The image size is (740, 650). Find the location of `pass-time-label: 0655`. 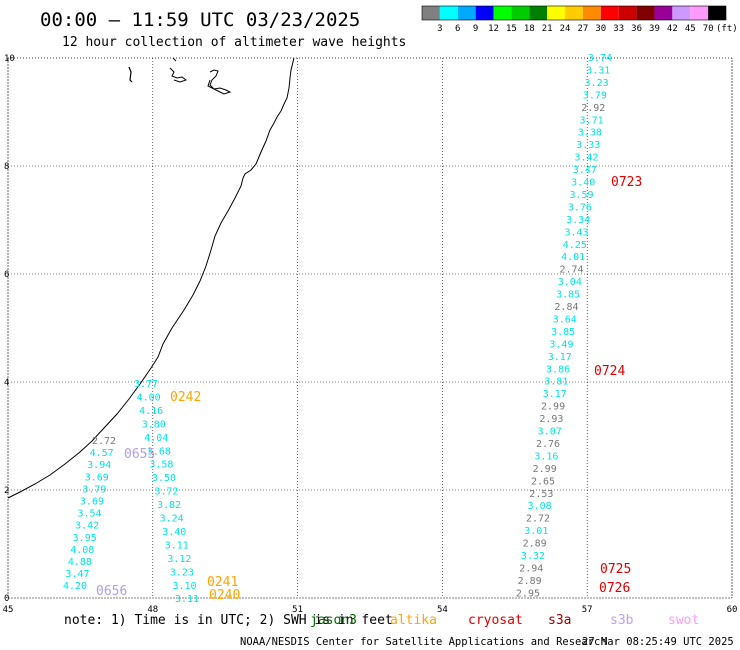

pass-time-label: 0655 is located at coordinates (139, 454).